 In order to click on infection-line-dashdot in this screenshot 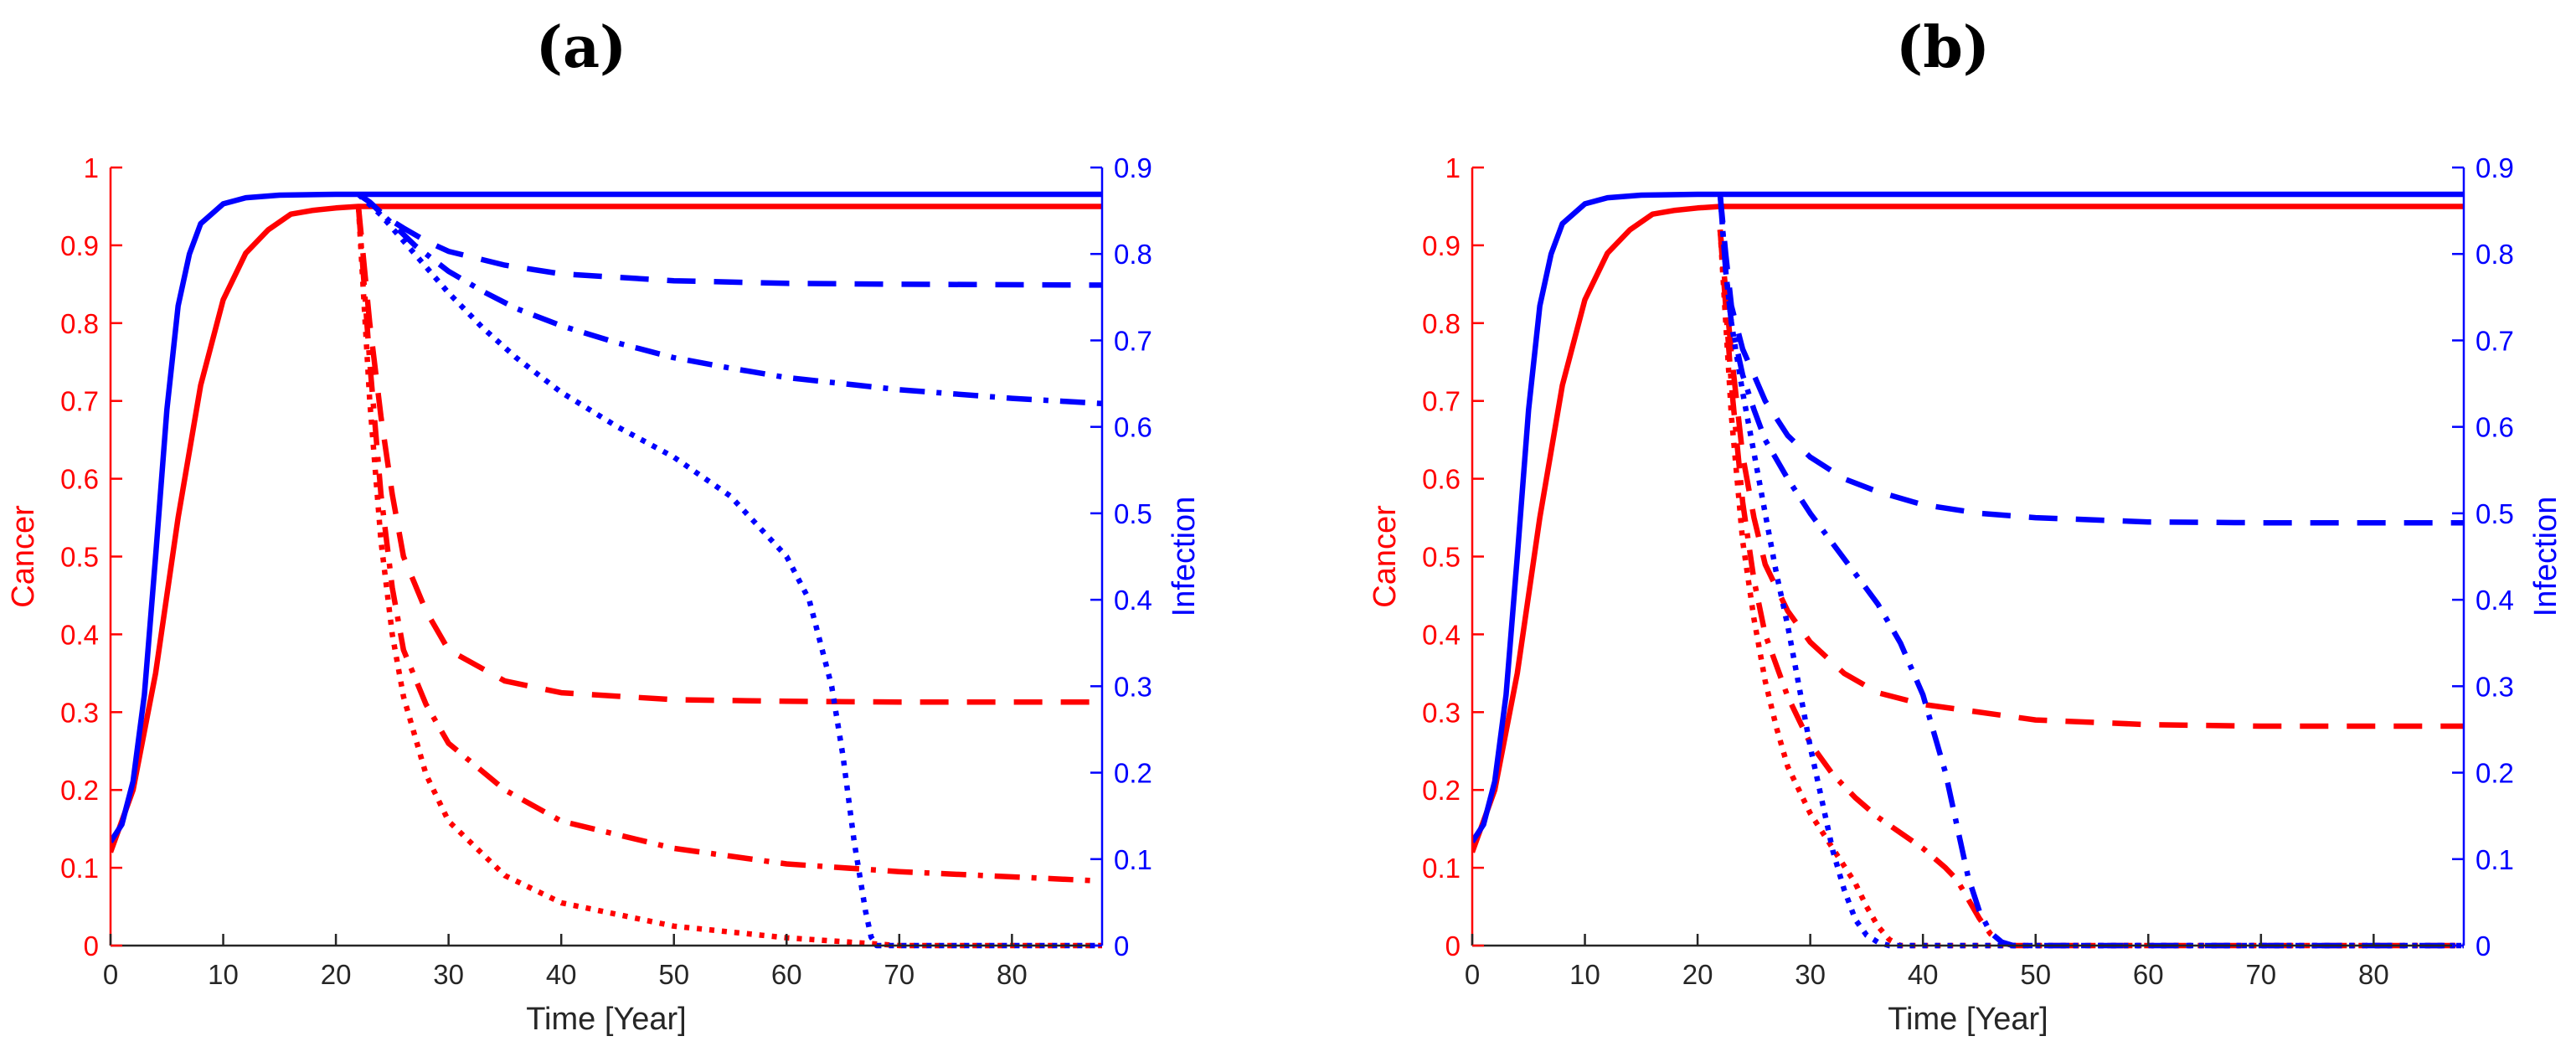, I will do `click(729, 299)`.